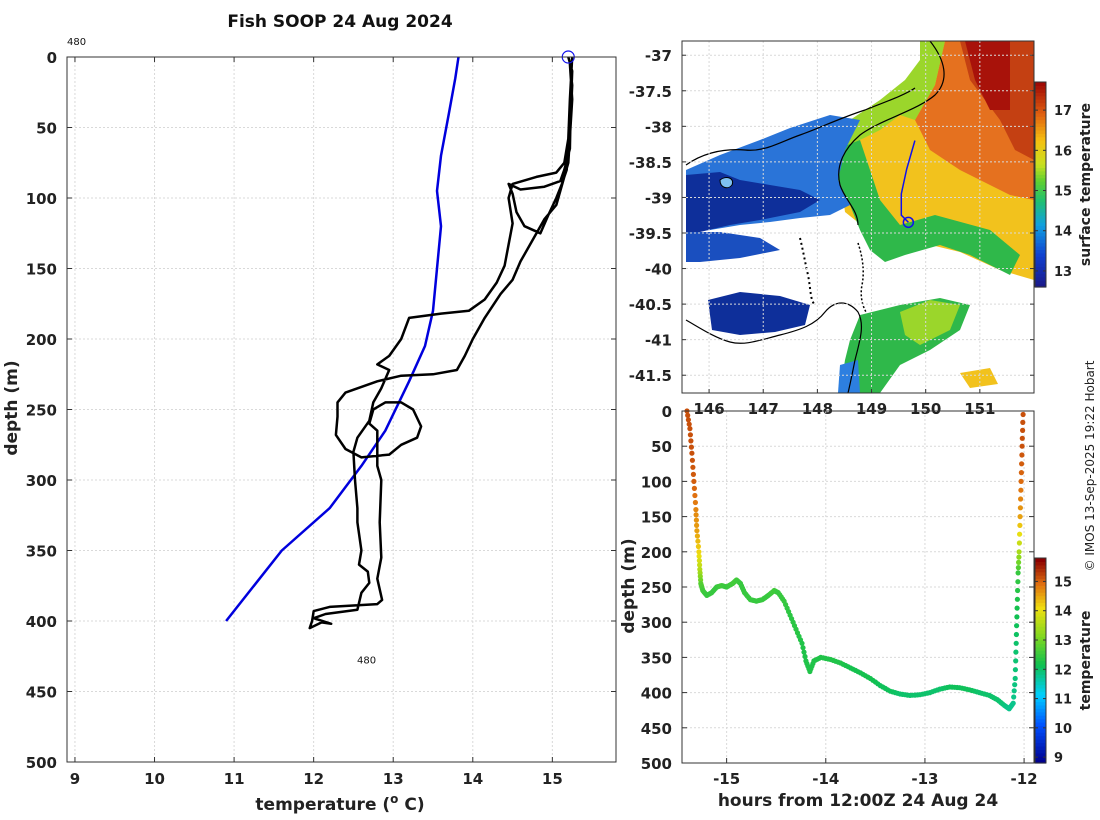 The width and height of the screenshot is (1100, 820). Describe the element at coordinates (41, 693) in the screenshot. I see `profile-y-tick-label: 450` at that location.